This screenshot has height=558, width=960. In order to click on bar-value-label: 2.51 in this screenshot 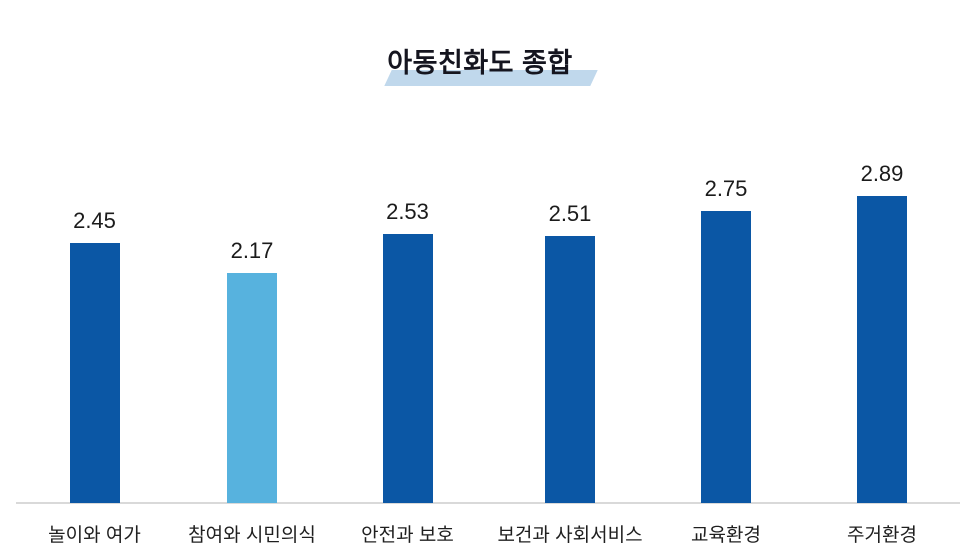, I will do `click(570, 213)`.